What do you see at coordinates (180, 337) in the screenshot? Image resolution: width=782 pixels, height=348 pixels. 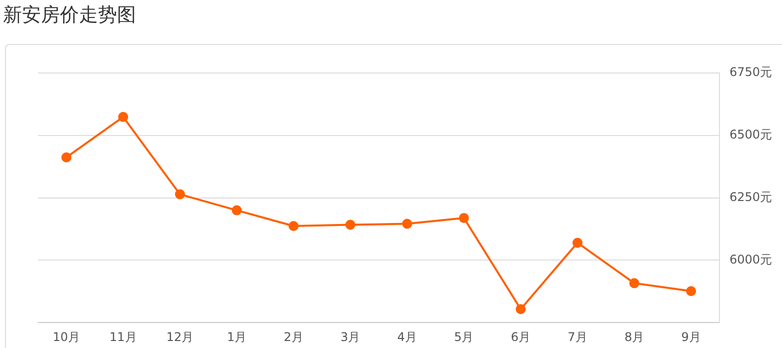 I see `x-tick-label: 12月` at bounding box center [180, 337].